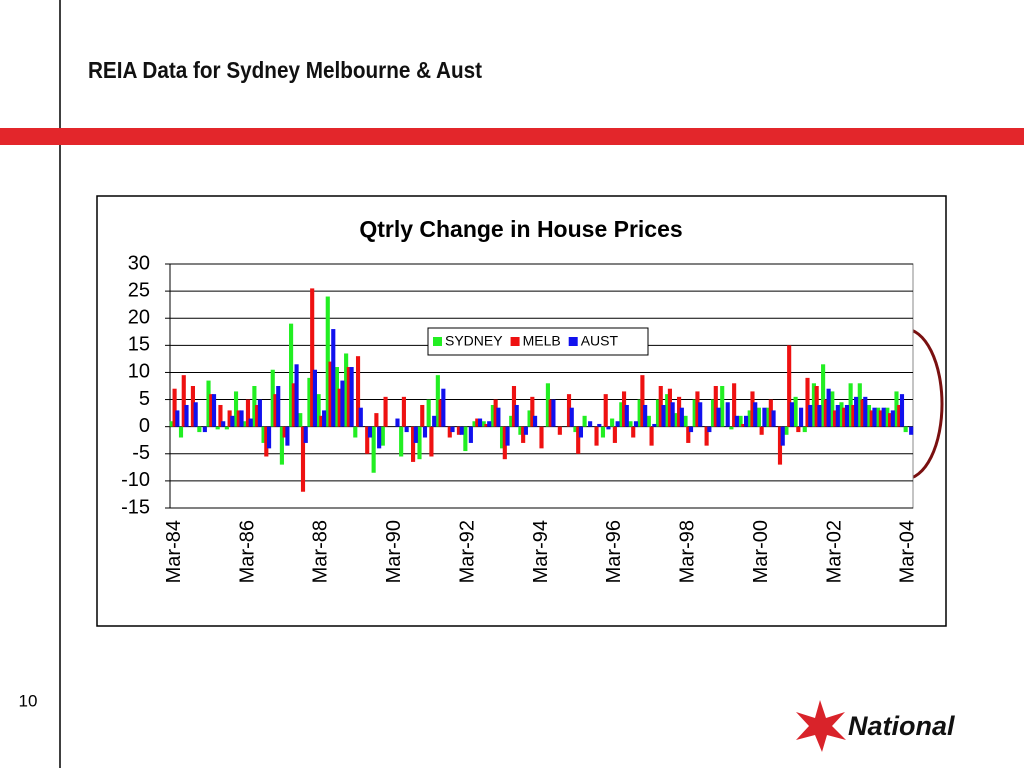 The image size is (1024, 768). What do you see at coordinates (437, 341) in the screenshot?
I see `legend-swatch` at bounding box center [437, 341].